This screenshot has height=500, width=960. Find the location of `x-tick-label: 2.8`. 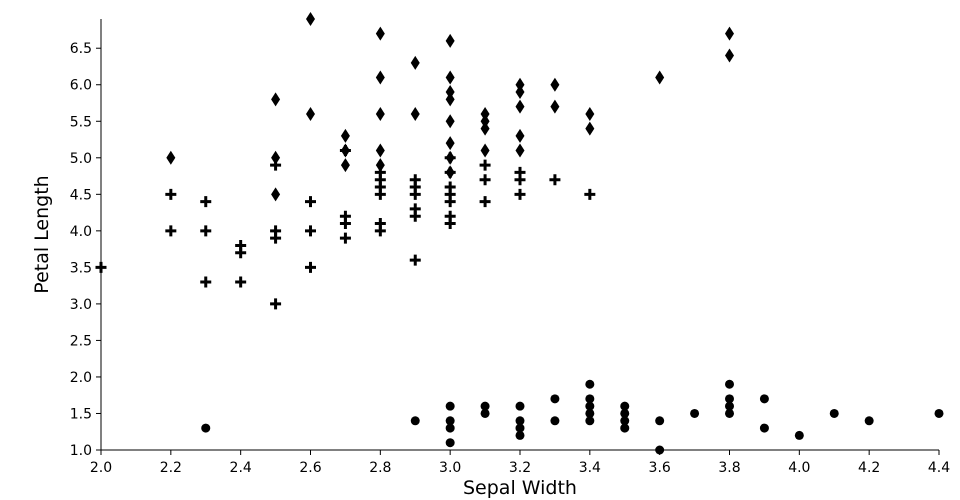

x-tick-label: 2.8 is located at coordinates (380, 468).